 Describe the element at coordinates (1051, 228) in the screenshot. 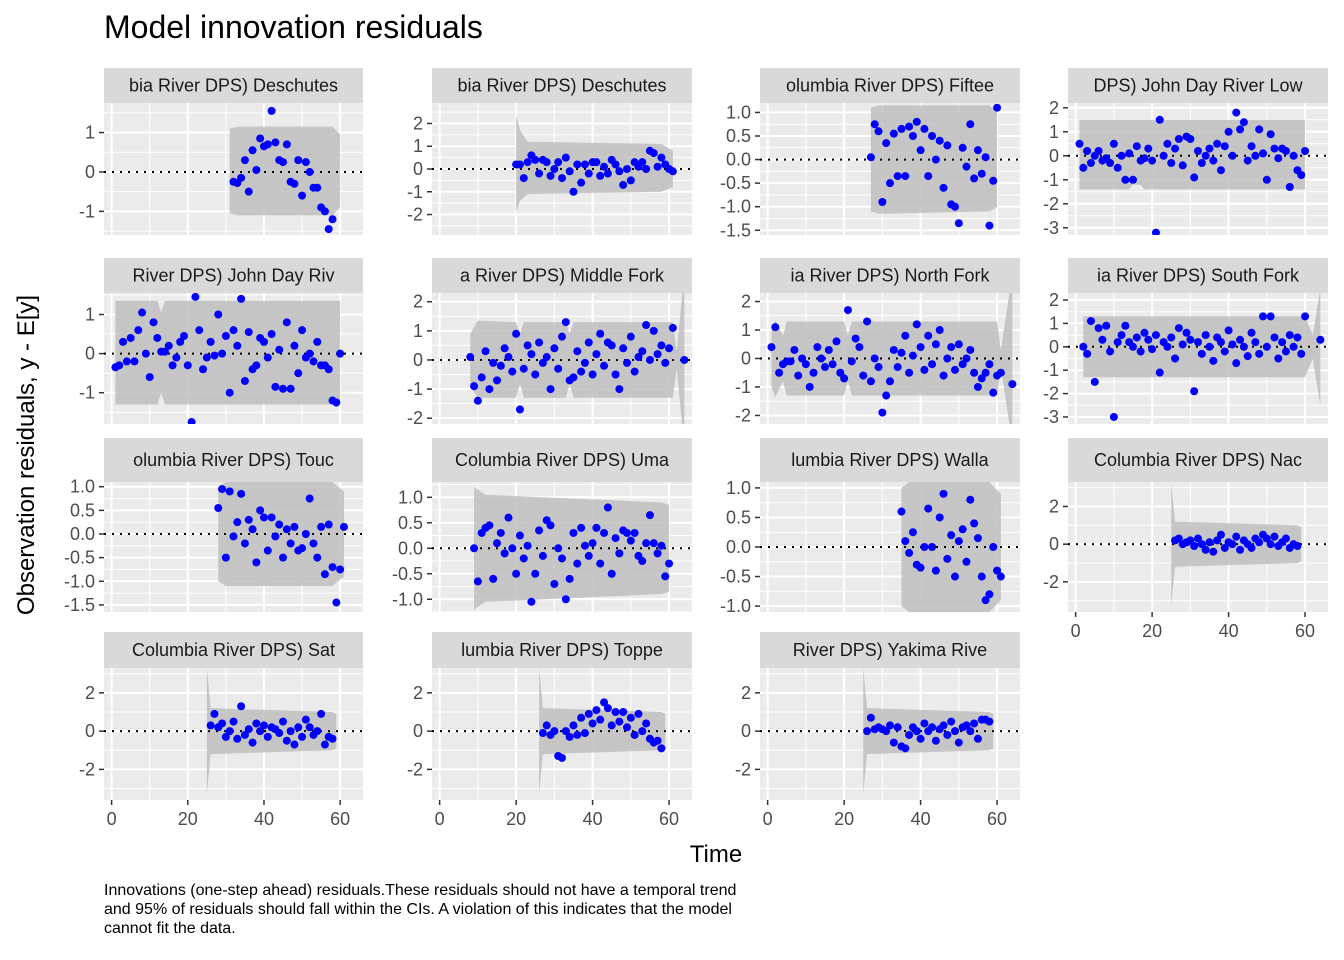

I see `y-tick-label: -3` at that location.